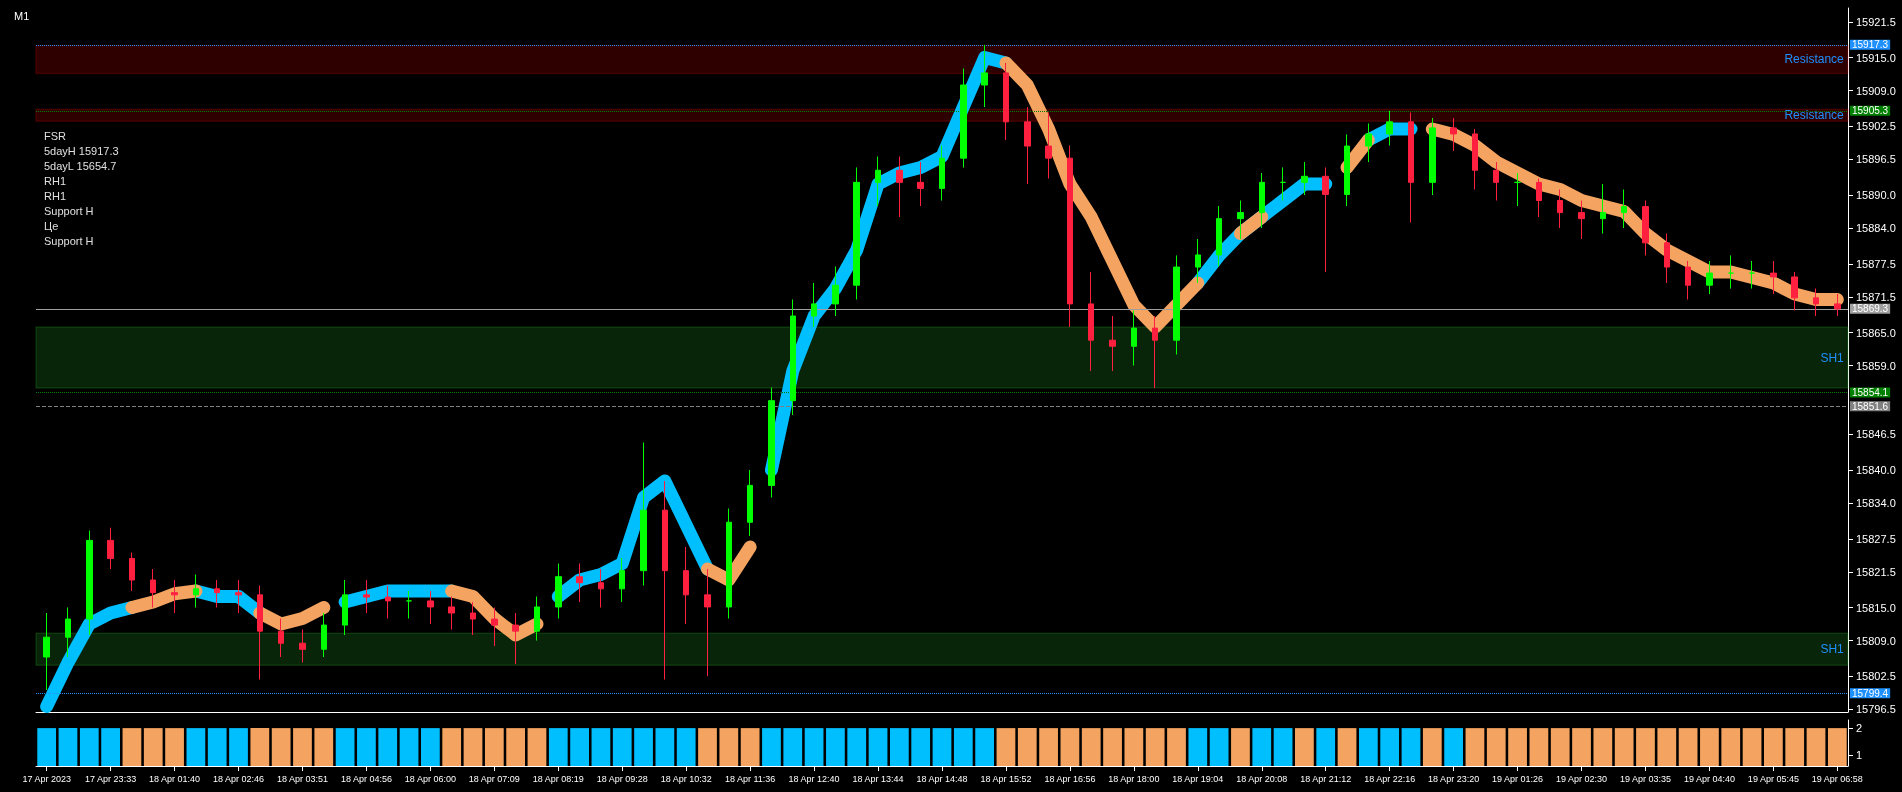 The height and width of the screenshot is (792, 1902). Describe the element at coordinates (494, 778) in the screenshot. I see `x-tick-label: 18 Apr 07:09` at that location.